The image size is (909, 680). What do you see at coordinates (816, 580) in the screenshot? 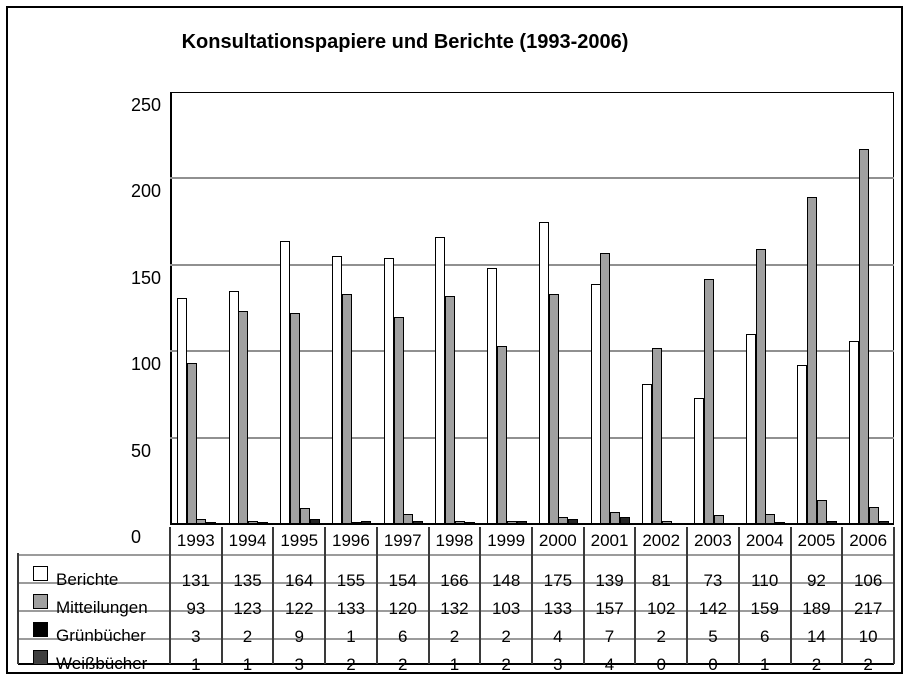
I see `table-cell-berichte-2005: 92` at bounding box center [816, 580].